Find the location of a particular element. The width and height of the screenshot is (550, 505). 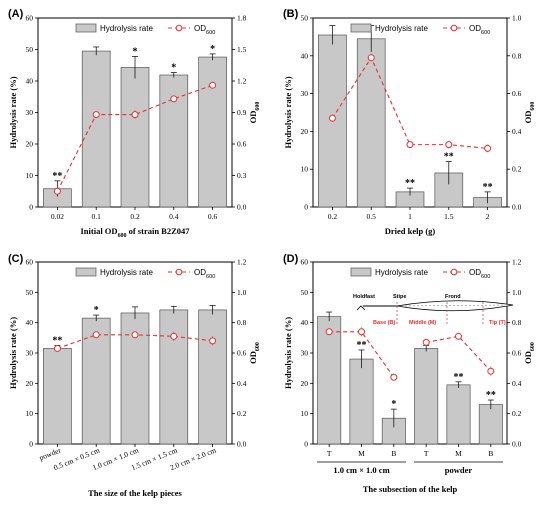

x-tick-label: M is located at coordinates (361, 453).